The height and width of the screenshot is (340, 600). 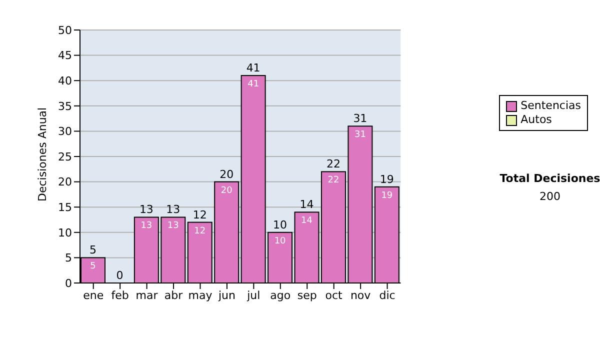 What do you see at coordinates (120, 275) in the screenshot?
I see `total-label: 0` at bounding box center [120, 275].